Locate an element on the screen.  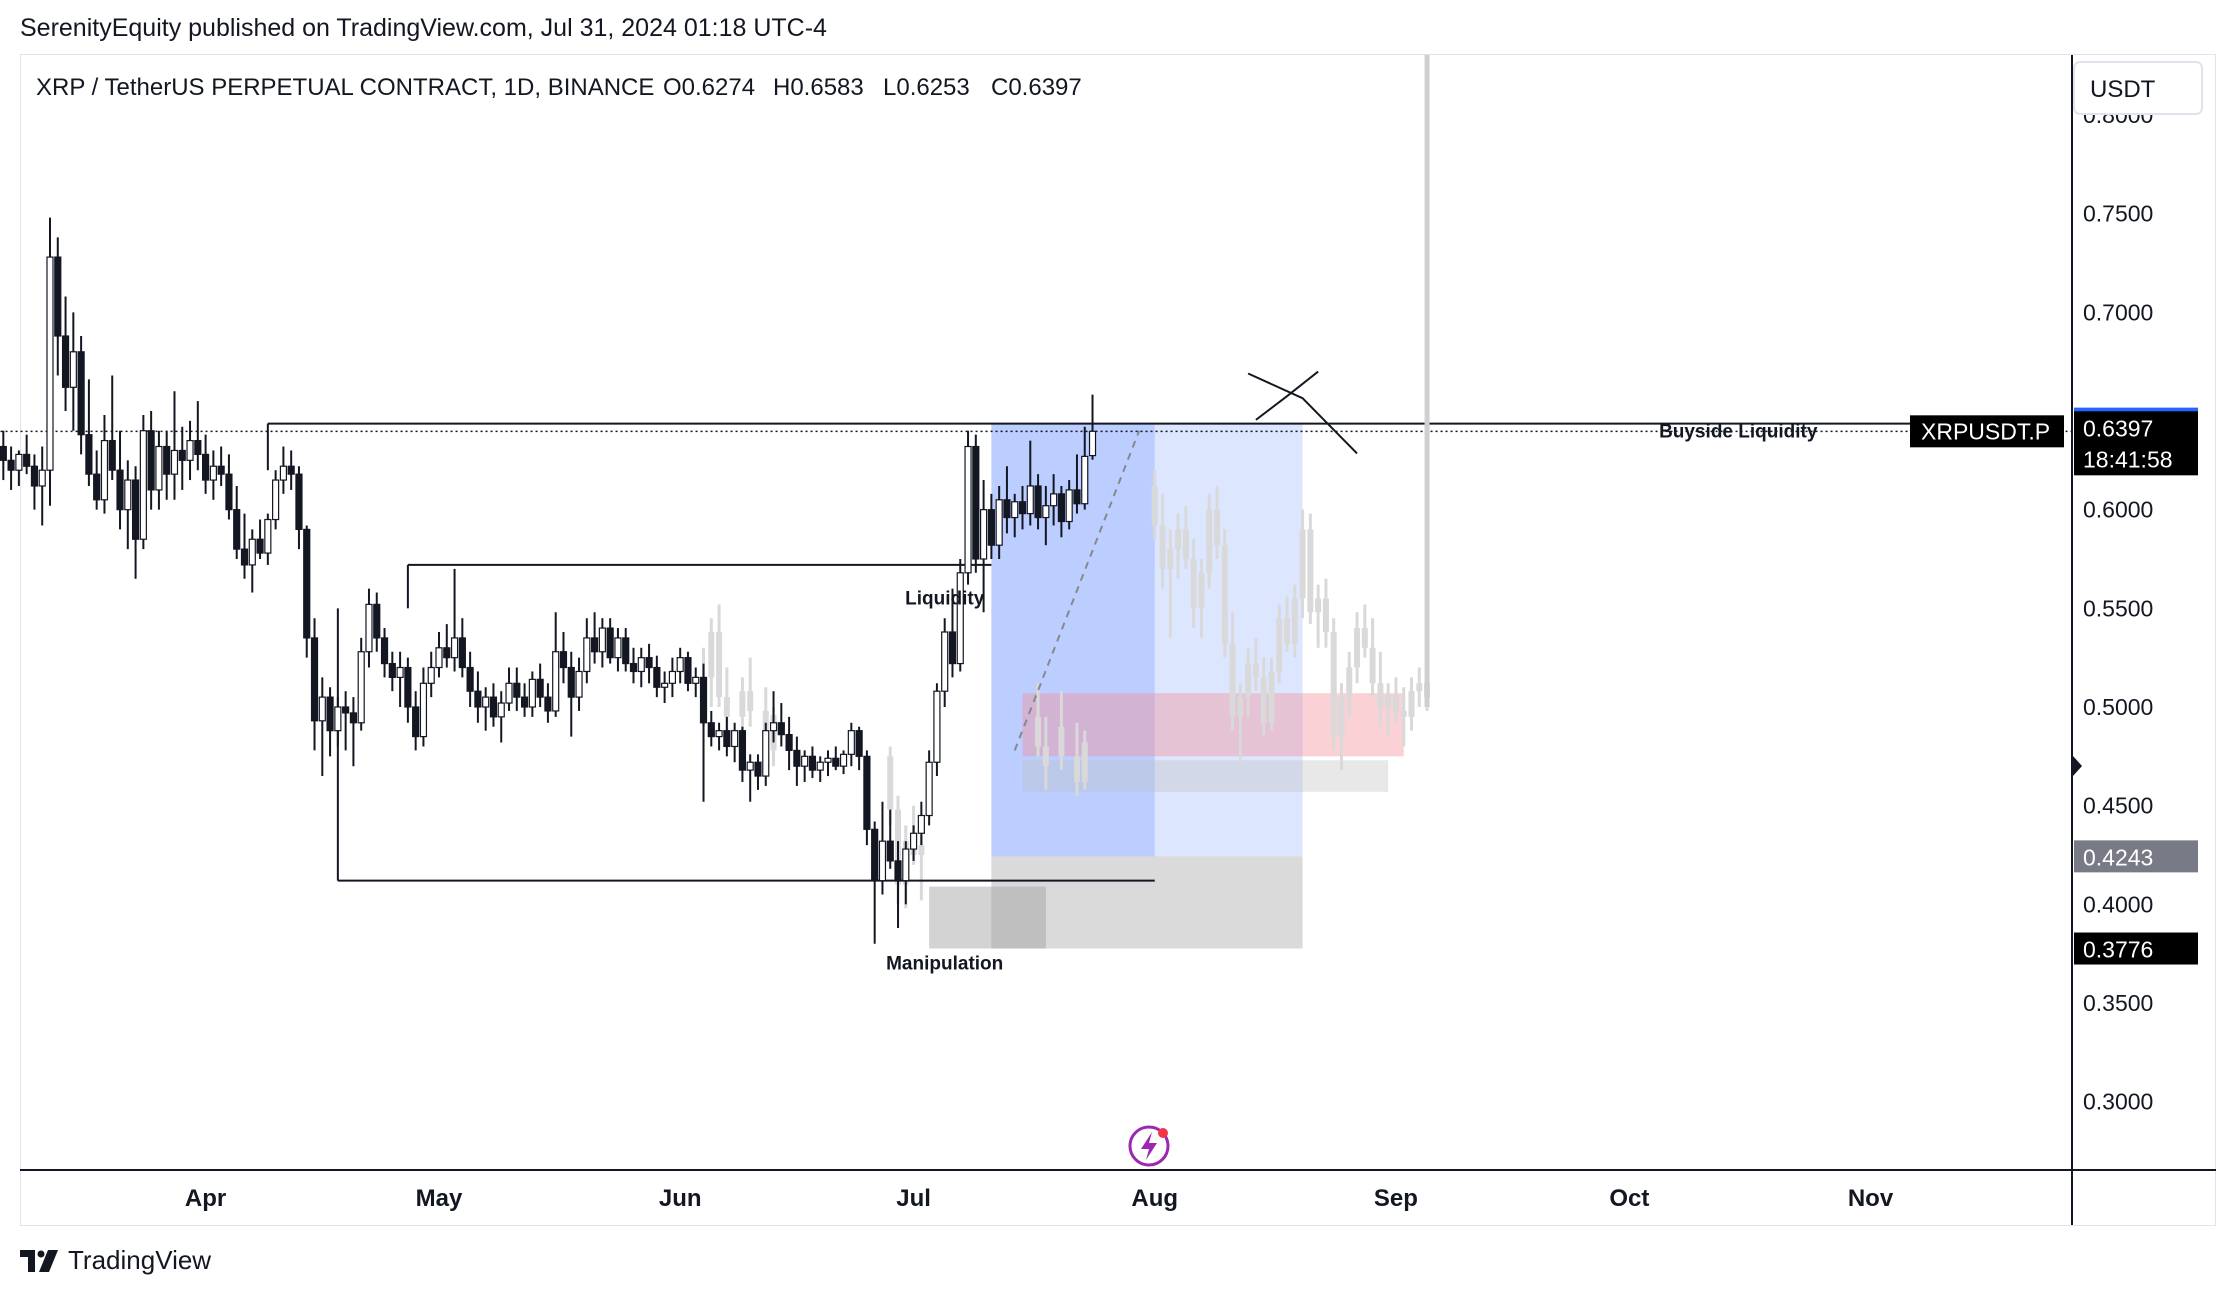
time-tick-label: Aug is located at coordinates (1154, 1198).